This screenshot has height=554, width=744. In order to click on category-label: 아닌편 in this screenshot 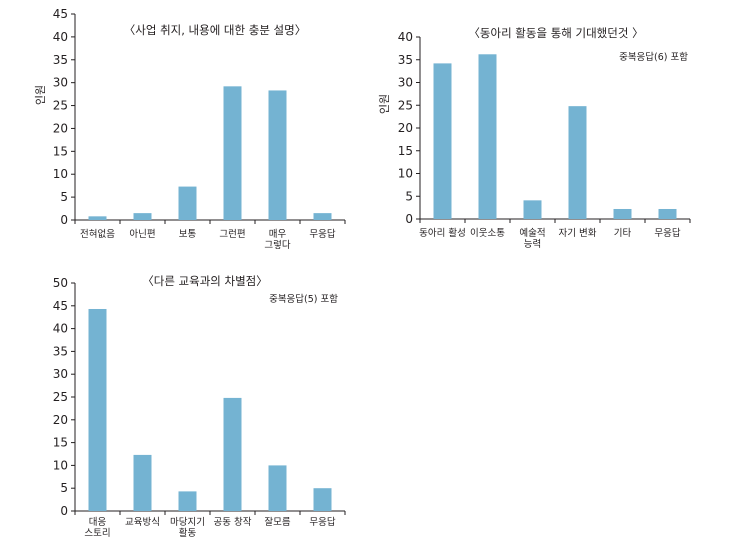, I will do `click(142, 234)`.